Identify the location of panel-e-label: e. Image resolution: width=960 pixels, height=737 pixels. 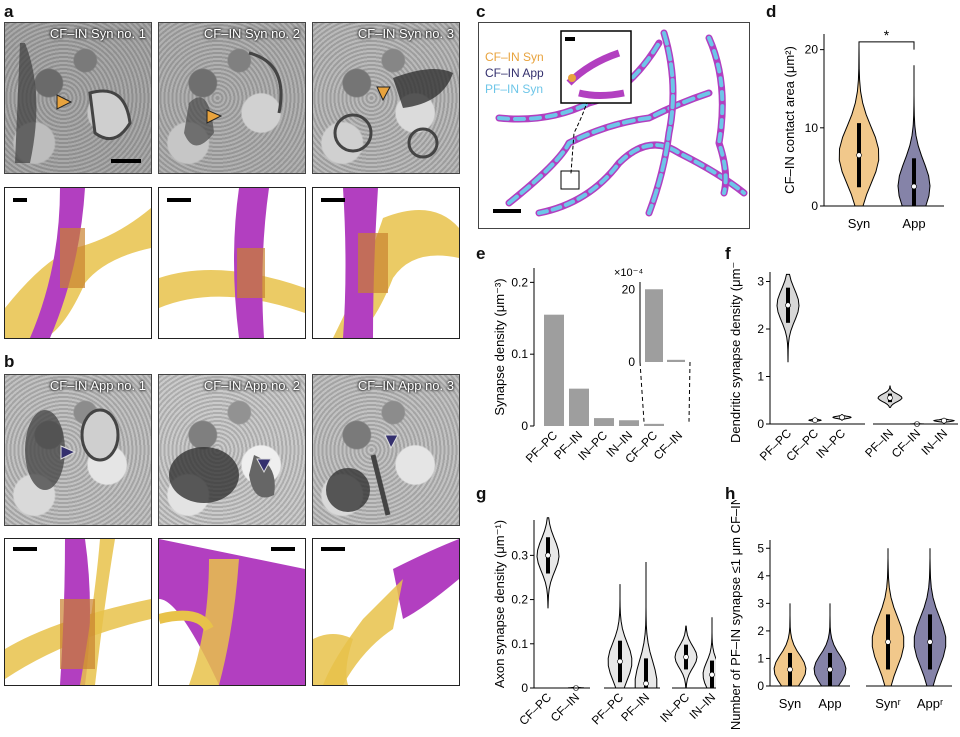
(481, 253).